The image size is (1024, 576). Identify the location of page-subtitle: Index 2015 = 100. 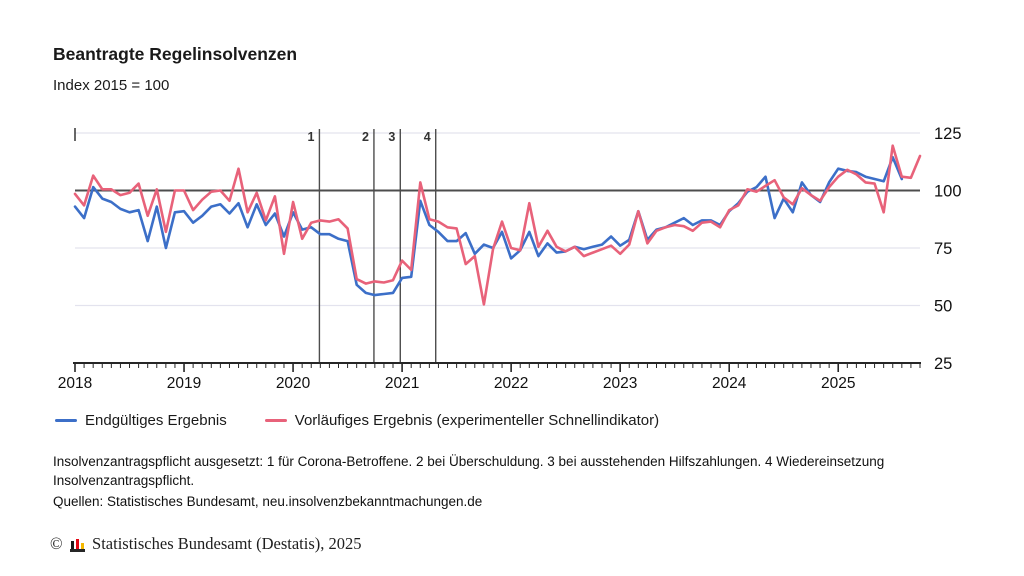
(111, 85).